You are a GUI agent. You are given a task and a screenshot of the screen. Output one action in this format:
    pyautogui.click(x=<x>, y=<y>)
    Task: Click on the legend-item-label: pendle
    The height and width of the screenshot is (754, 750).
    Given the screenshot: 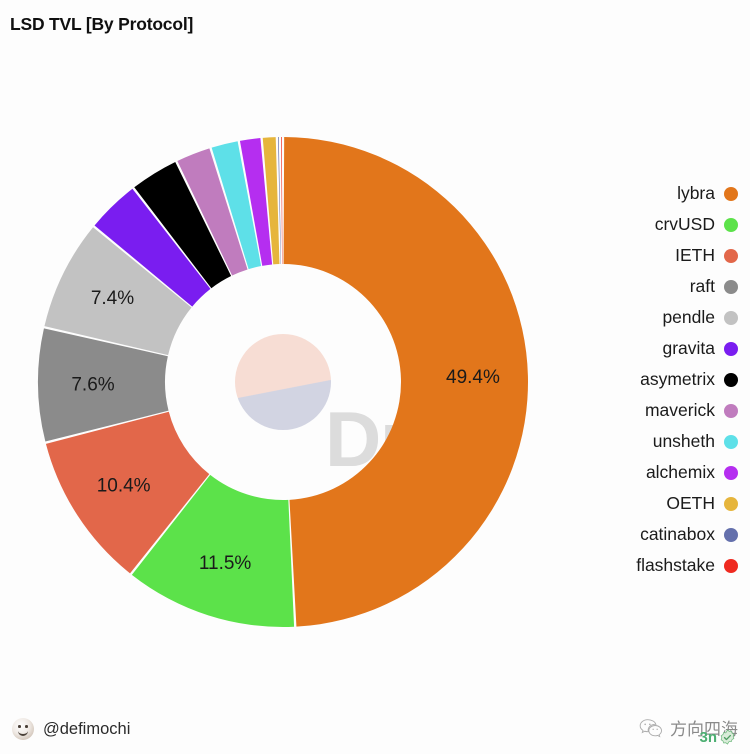 What is the action you would take?
    pyautogui.click(x=688, y=316)
    